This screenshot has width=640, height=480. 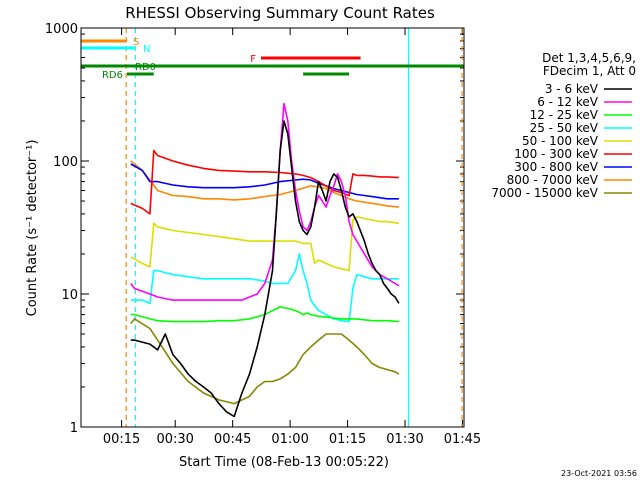 What do you see at coordinates (232, 439) in the screenshot?
I see `x-tick-label: 00:45` at bounding box center [232, 439].